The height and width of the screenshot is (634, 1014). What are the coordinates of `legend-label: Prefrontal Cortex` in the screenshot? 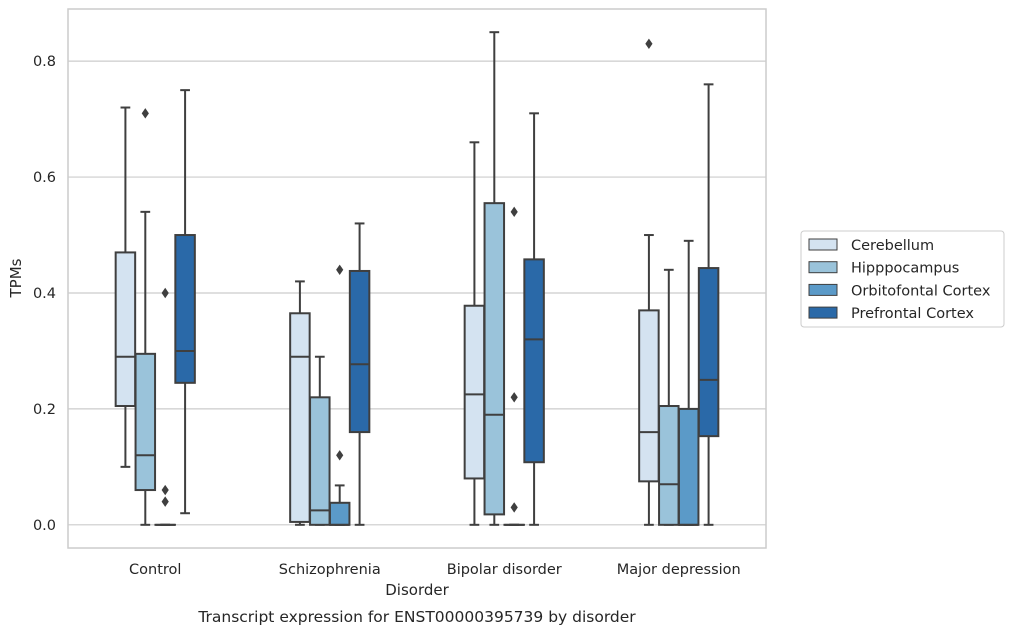 It's located at (912, 314).